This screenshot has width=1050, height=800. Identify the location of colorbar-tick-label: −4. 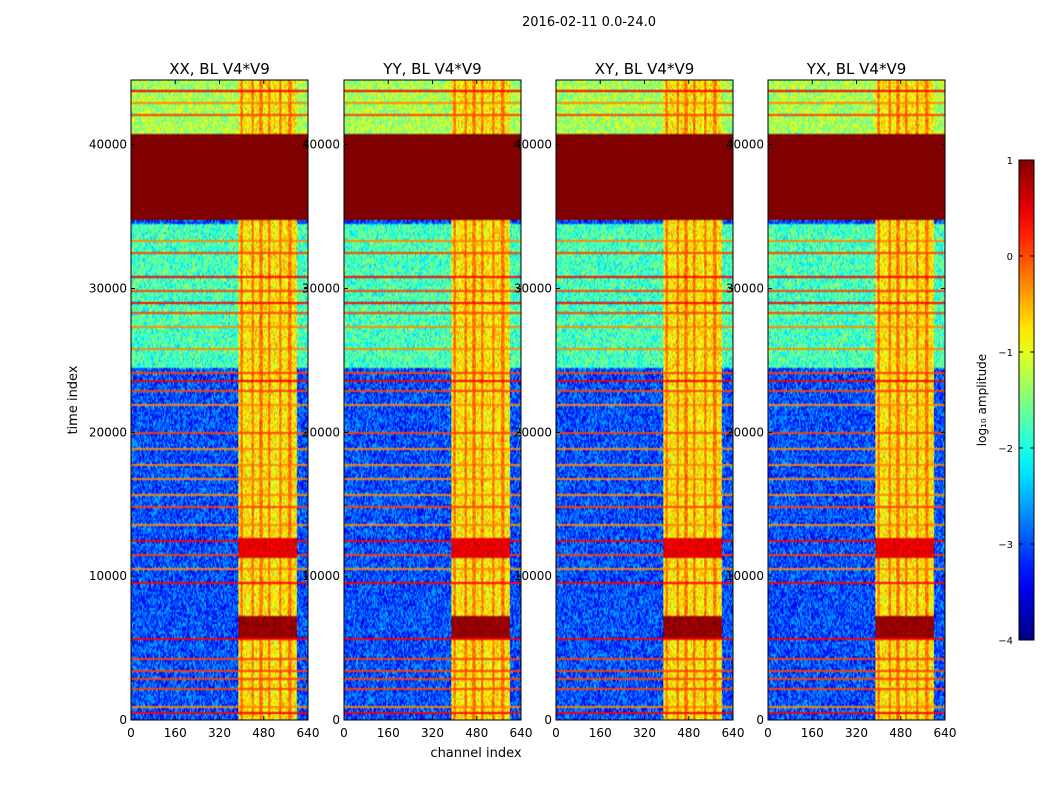
(1005, 641).